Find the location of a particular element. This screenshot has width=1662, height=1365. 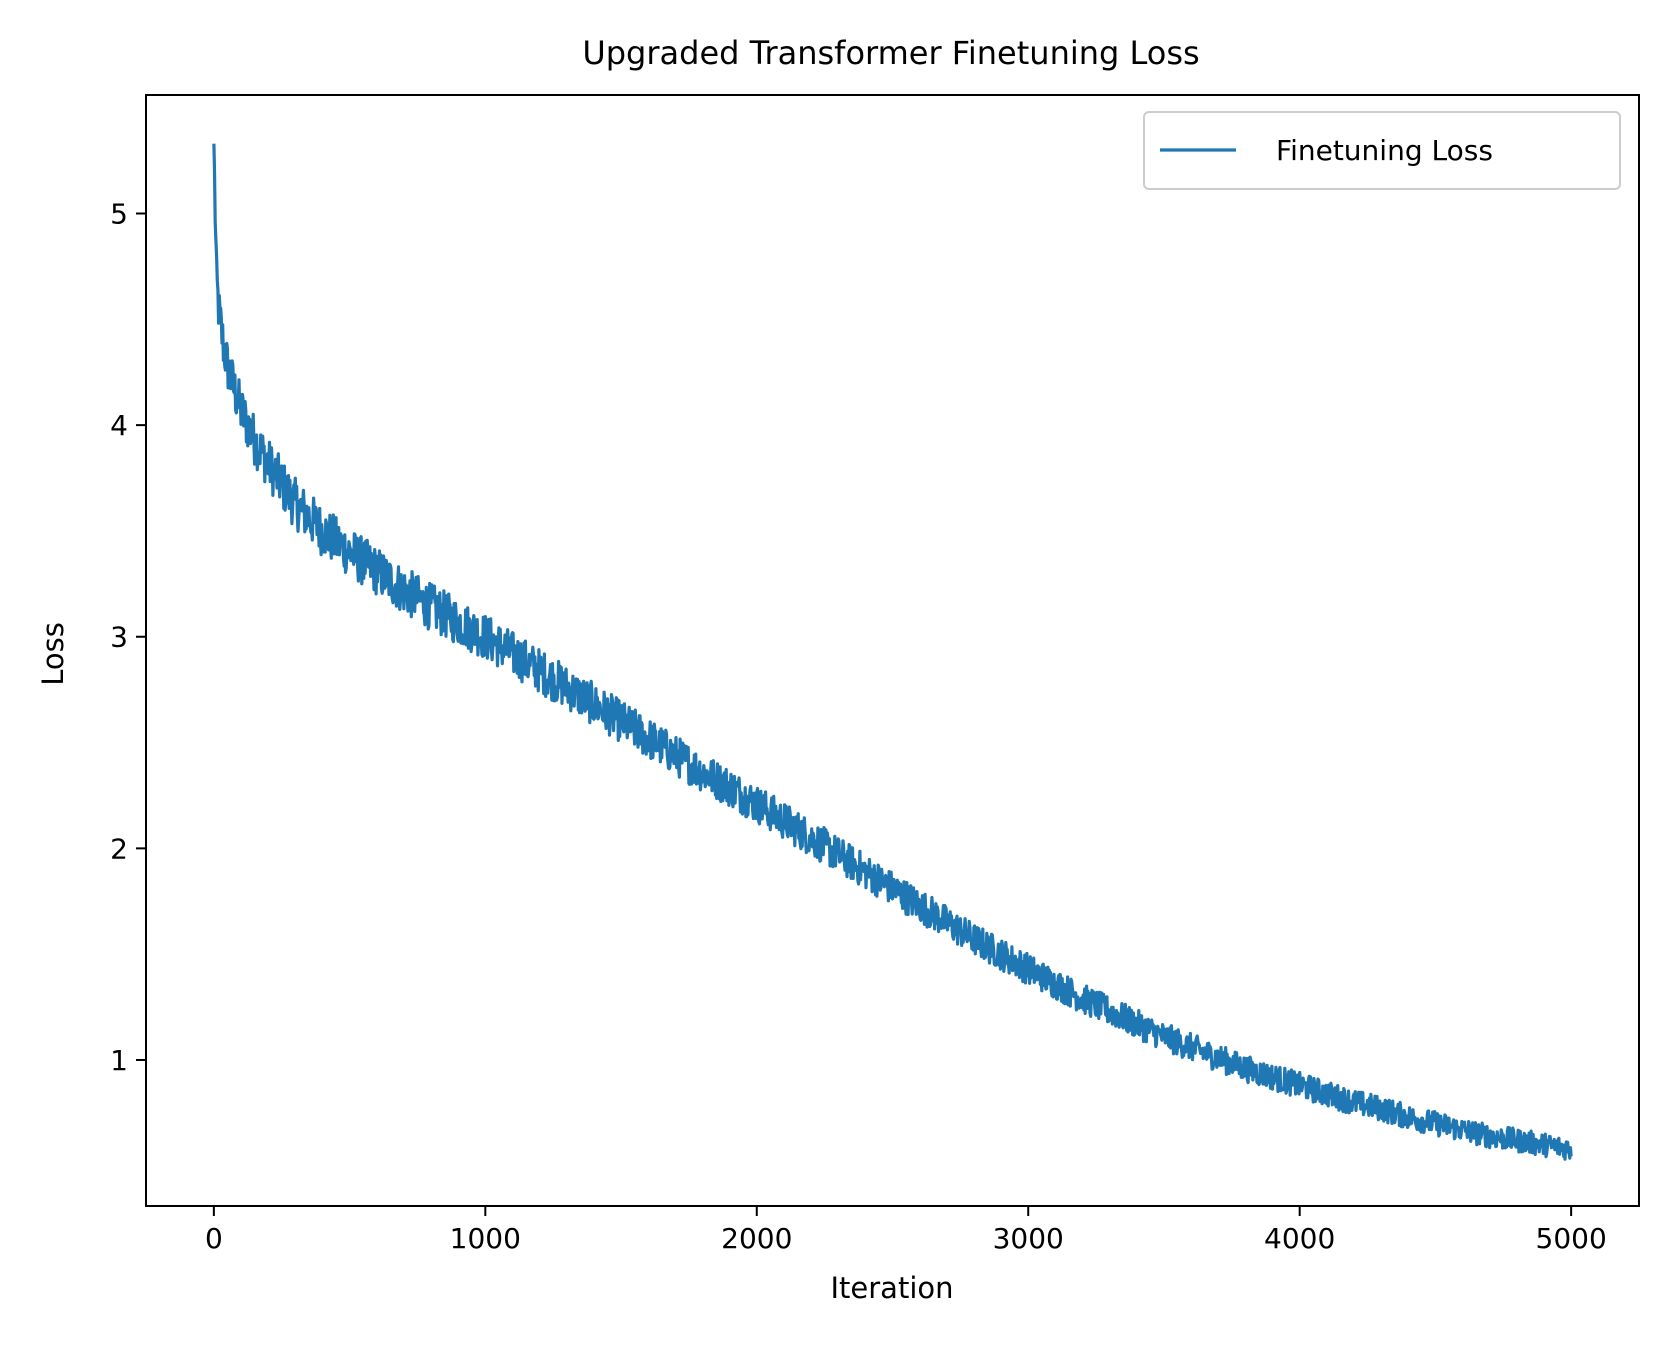

y-tick-label: 5 is located at coordinates (119, 214).